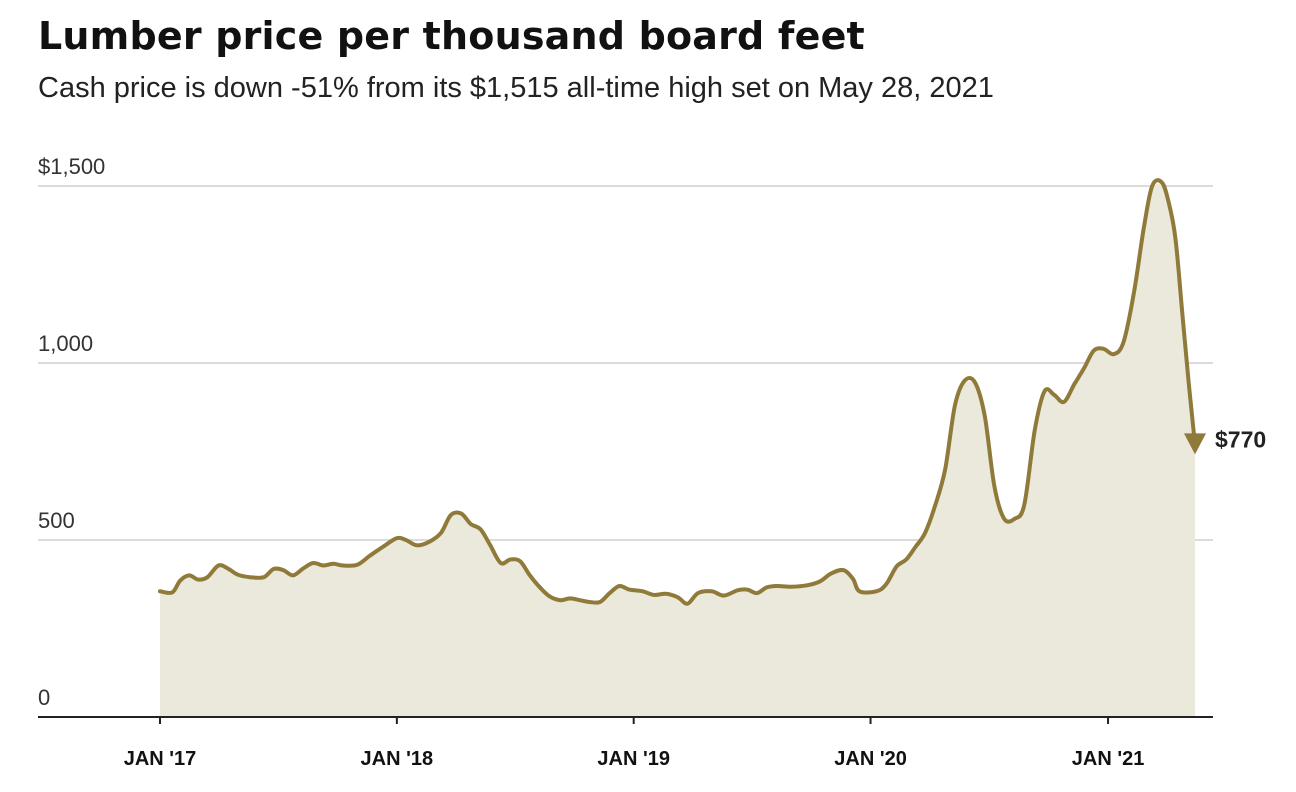  Describe the element at coordinates (44, 697) in the screenshot. I see `y-tick-label: 0` at that location.